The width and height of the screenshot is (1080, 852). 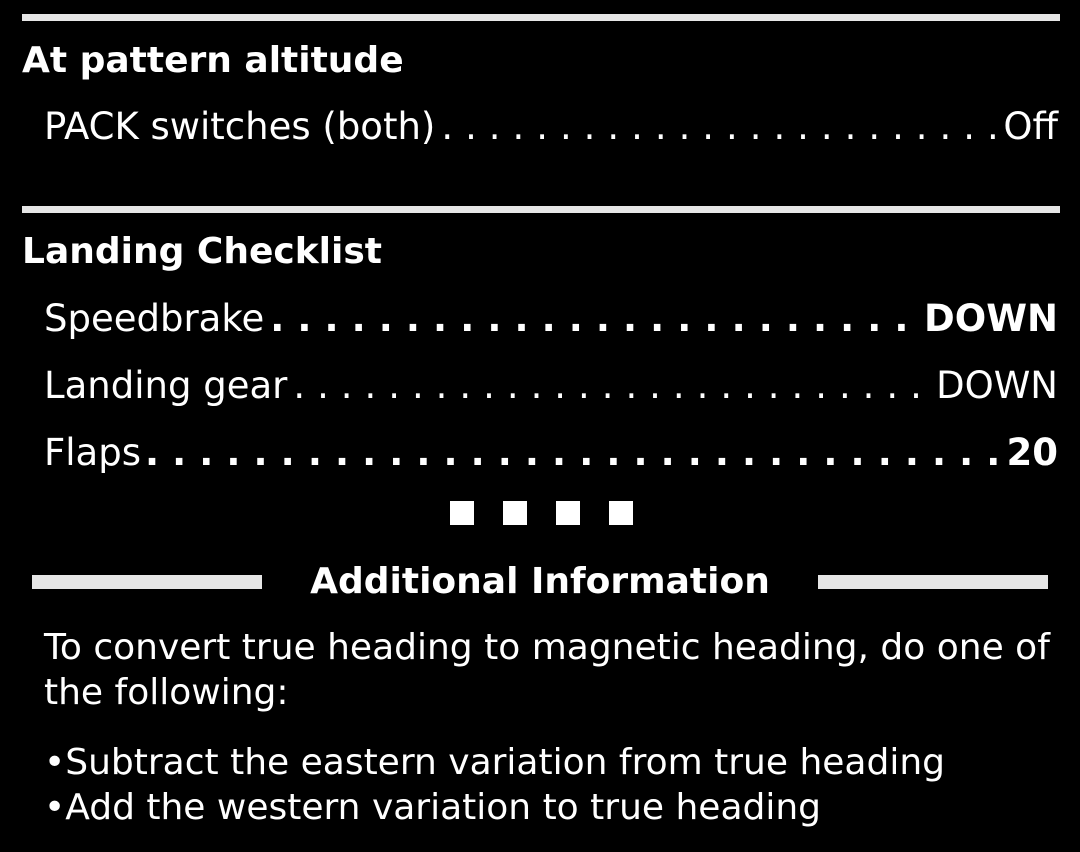 I want to click on checklist-item-label: PACK switches (both), so click(x=240, y=126).